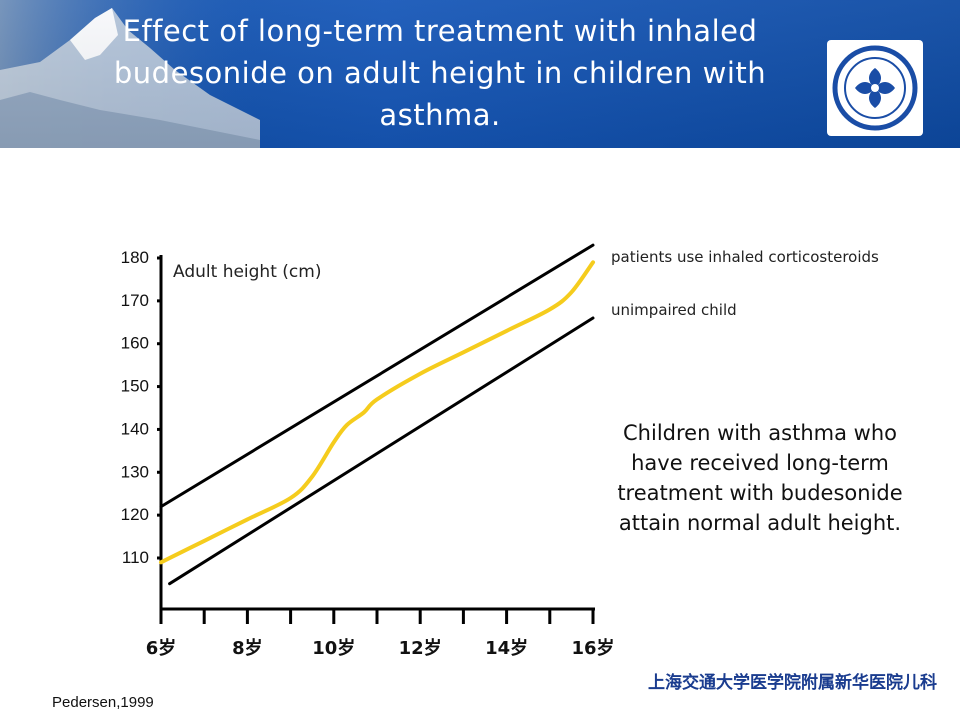 Image resolution: width=960 pixels, height=720 pixels. Describe the element at coordinates (103, 702) in the screenshot. I see `source-citation: Pedersen,1999` at that location.